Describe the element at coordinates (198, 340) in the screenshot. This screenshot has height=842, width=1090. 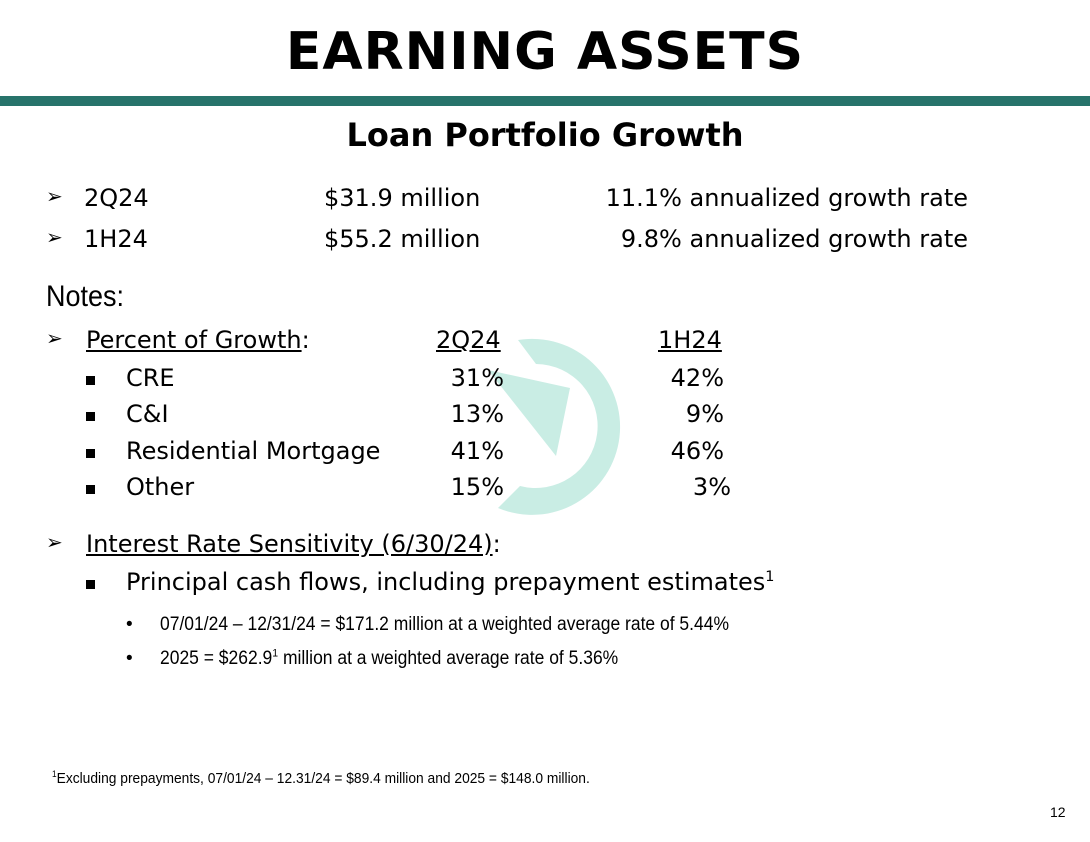
I see `percent-of-growth-label: Percent of Growth:` at that location.